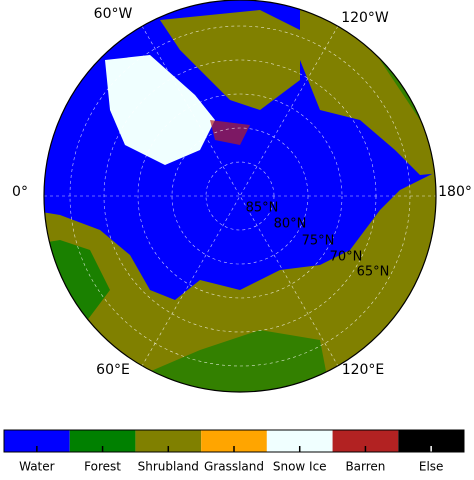  Describe the element at coordinates (300, 467) in the screenshot. I see `legend-label: Snow Ice` at that location.